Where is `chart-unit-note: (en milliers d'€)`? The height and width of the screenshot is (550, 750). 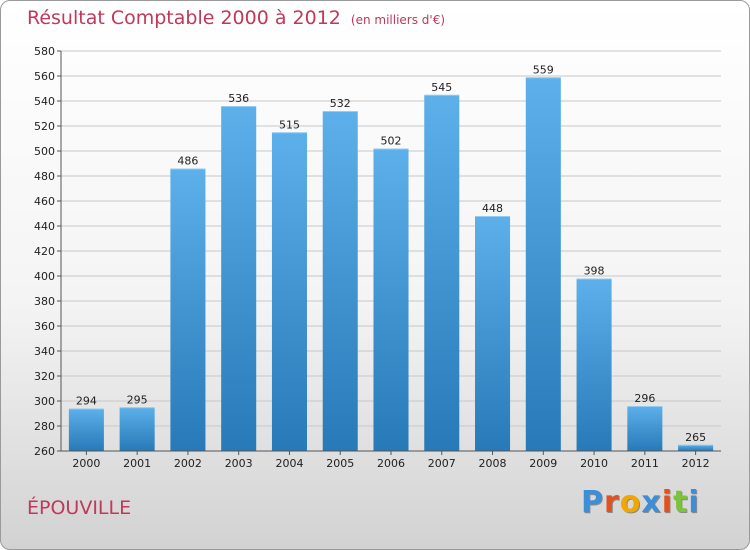 chart-unit-note: (en milliers d'€) is located at coordinates (398, 20).